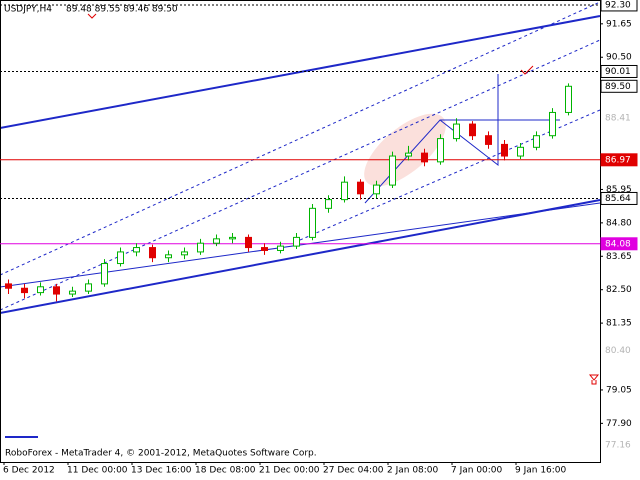  Describe the element at coordinates (594, 379) in the screenshot. I see `arrow-icon` at that location.